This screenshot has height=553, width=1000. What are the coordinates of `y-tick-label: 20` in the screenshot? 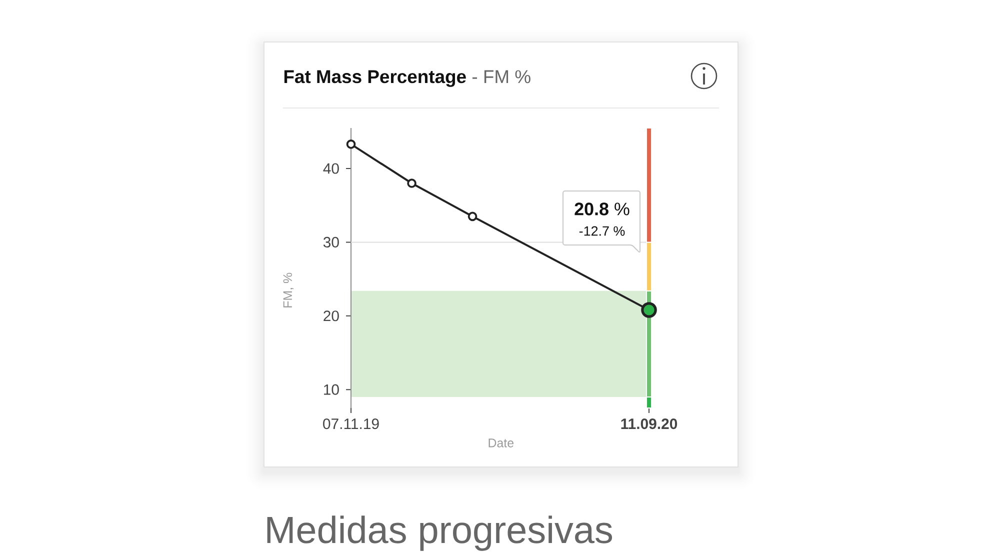 It's located at (331, 316).